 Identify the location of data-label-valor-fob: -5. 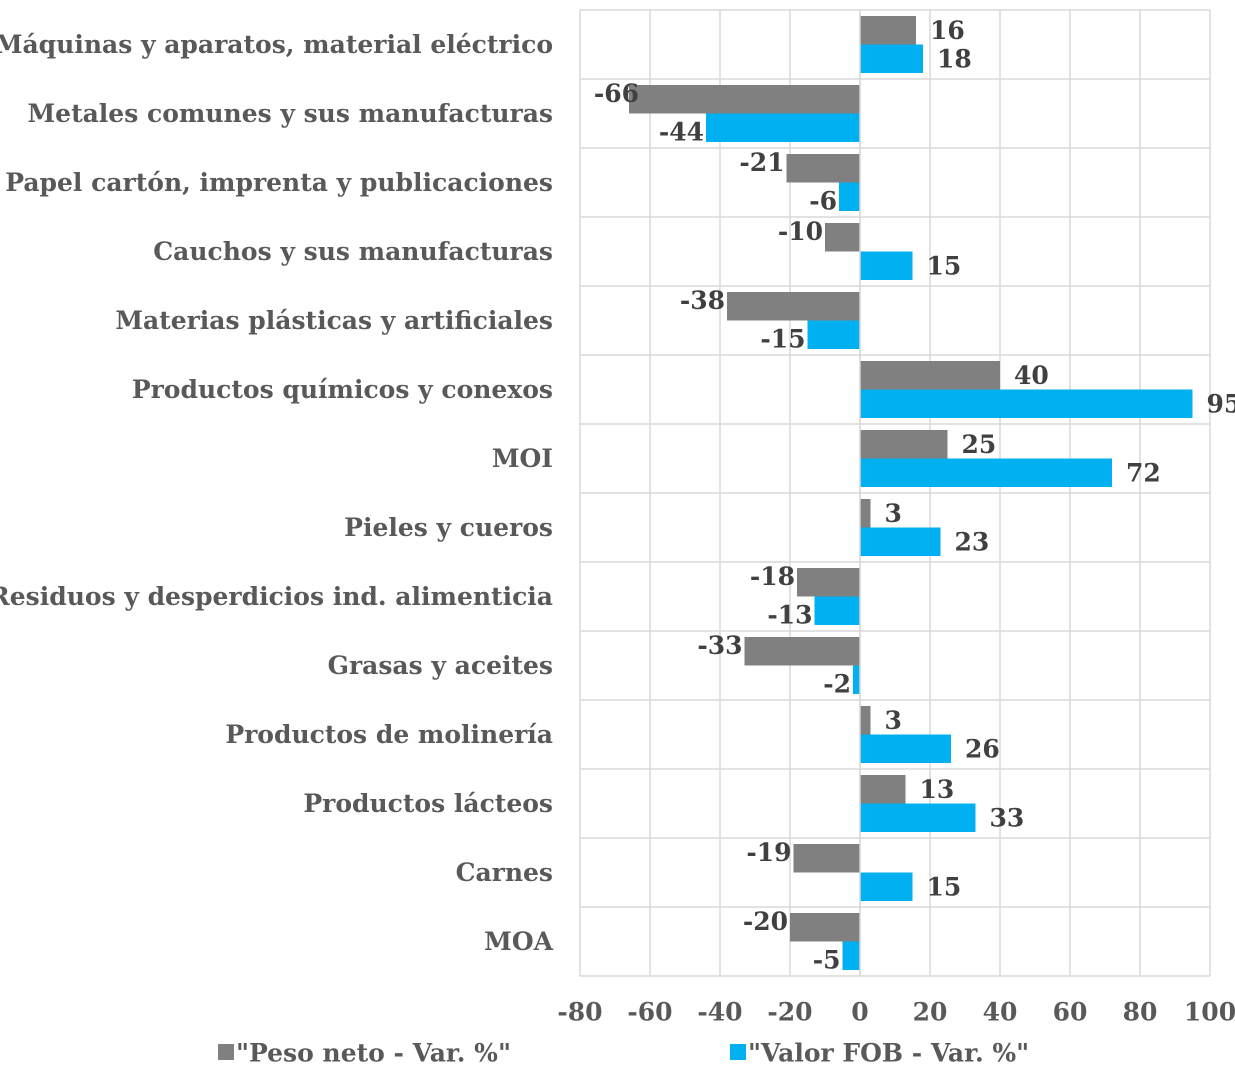
(827, 959).